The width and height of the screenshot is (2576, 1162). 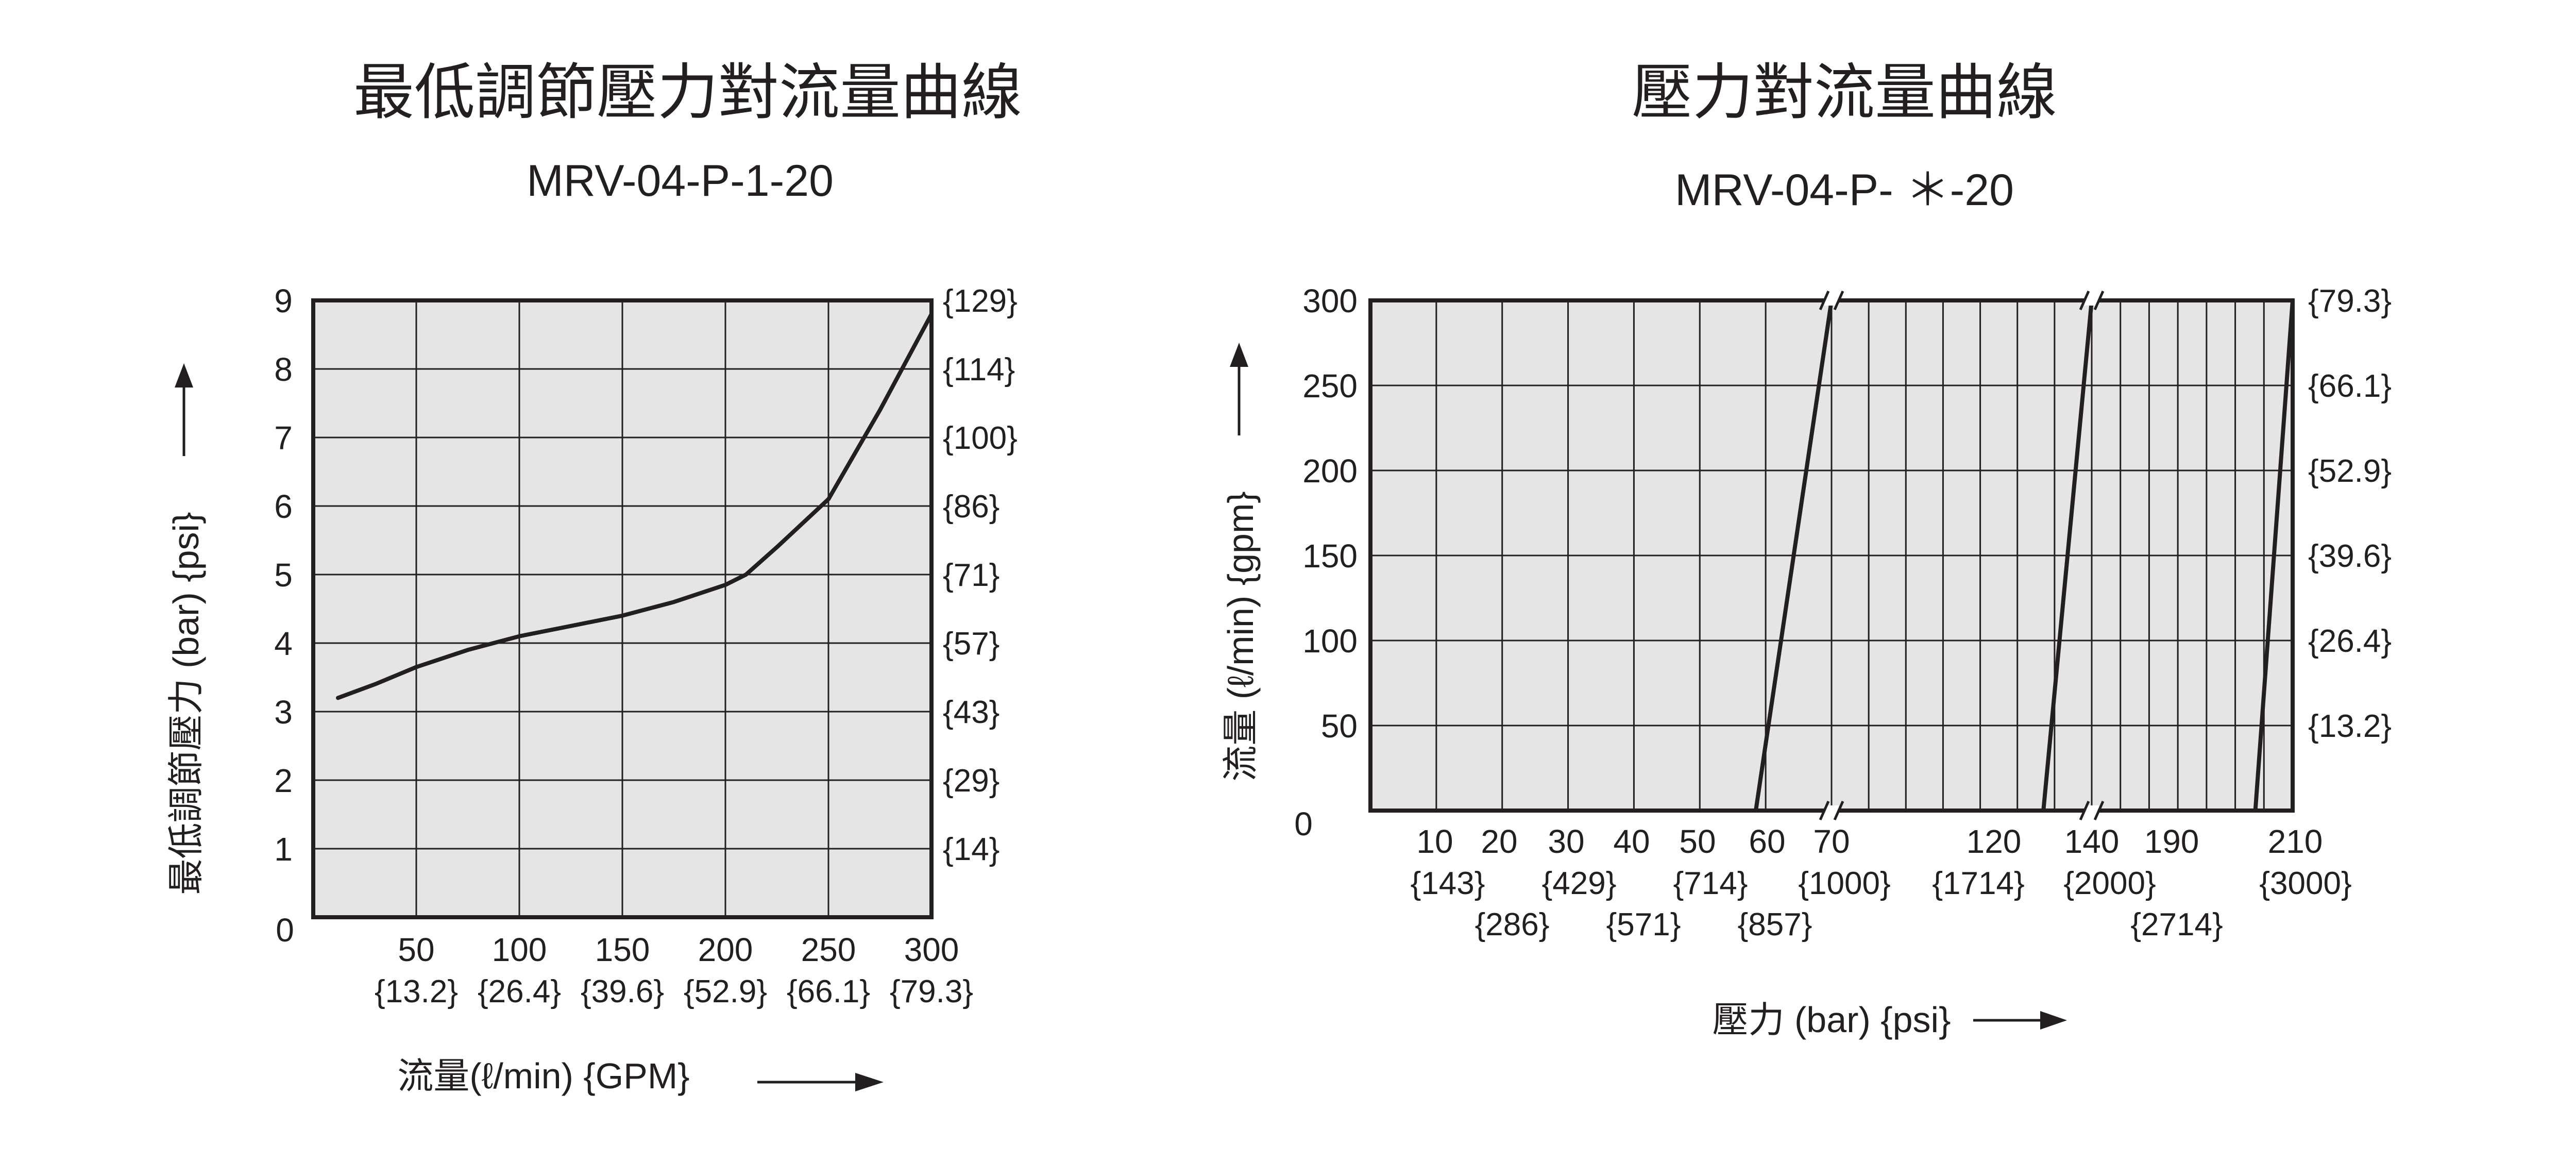 I want to click on right-y-right-tick-label: {52.9}, so click(x=2350, y=471).